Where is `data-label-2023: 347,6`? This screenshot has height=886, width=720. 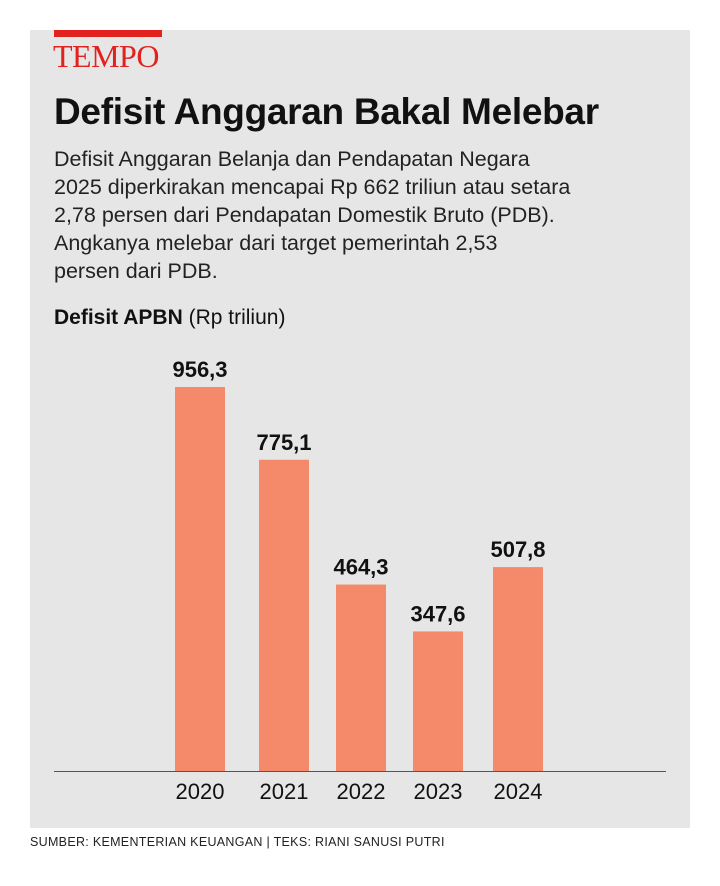 data-label-2023: 347,6 is located at coordinates (437, 613).